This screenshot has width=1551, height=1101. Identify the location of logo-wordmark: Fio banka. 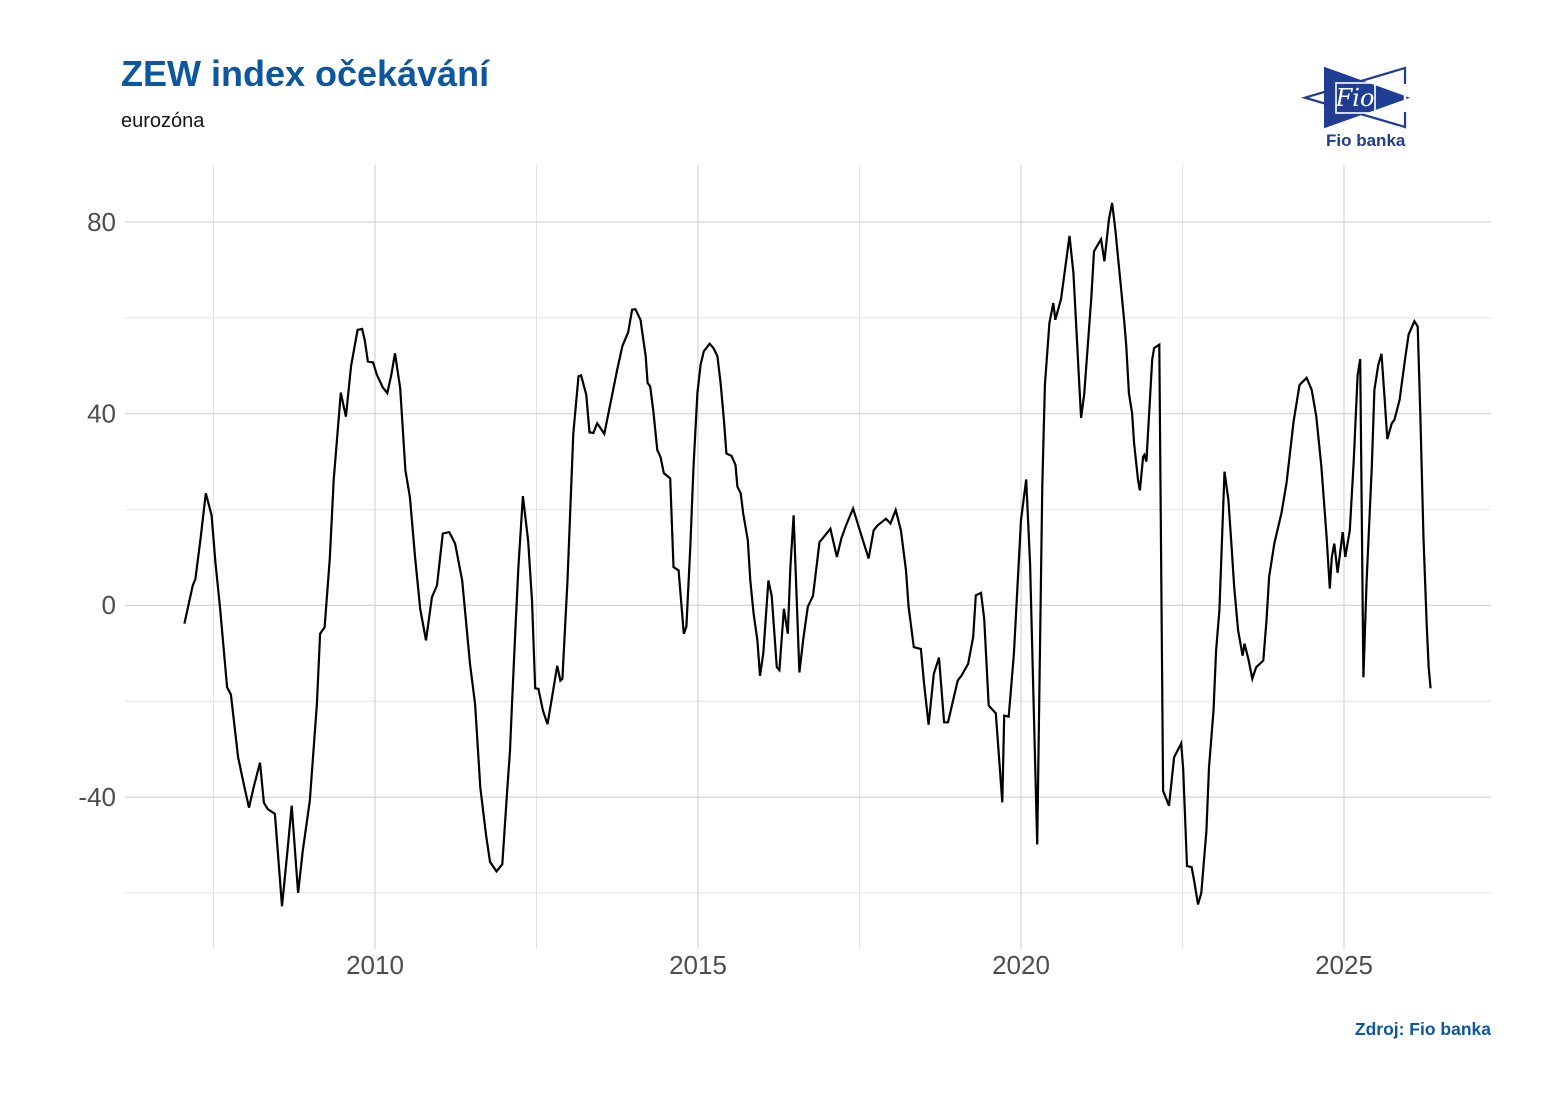
(1366, 140).